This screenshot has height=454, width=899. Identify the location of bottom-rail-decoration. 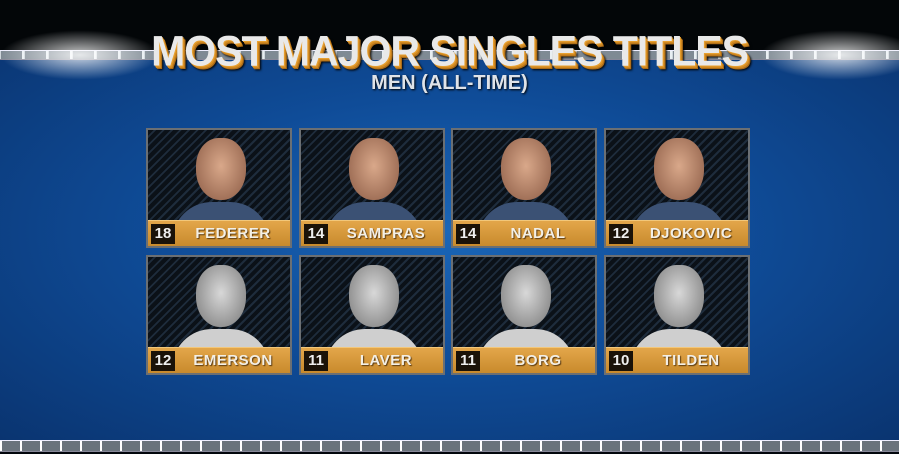
(449, 446).